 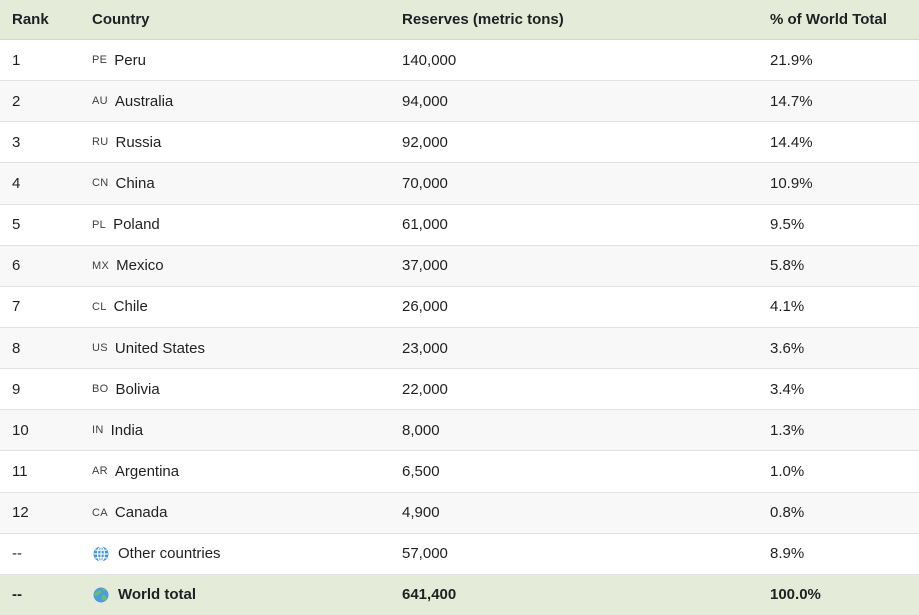 I want to click on country-cell: PL Poland, so click(x=235, y=224).